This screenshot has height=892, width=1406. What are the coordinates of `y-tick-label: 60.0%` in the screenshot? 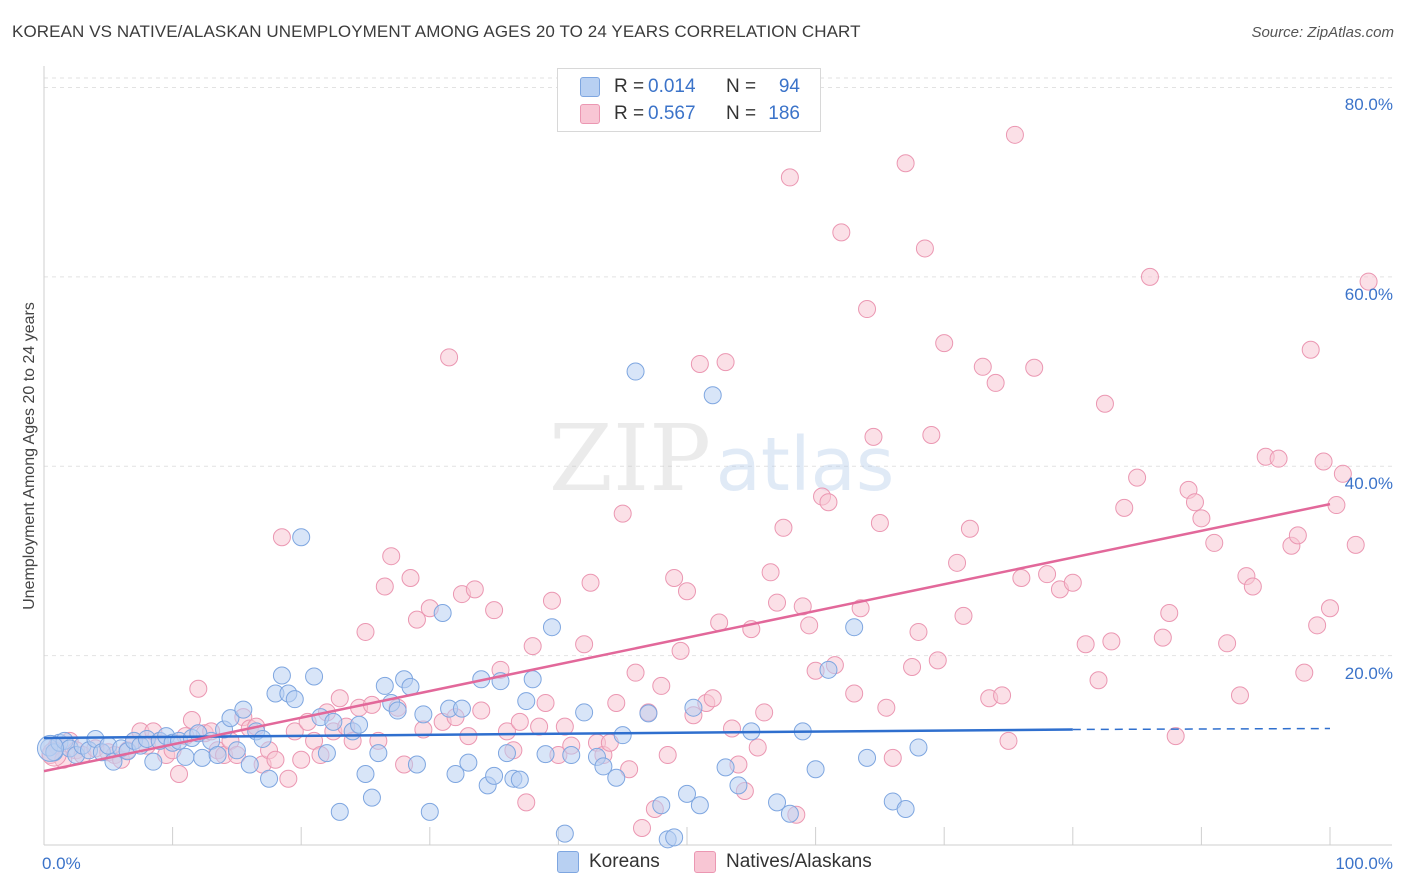 It's located at (1368, 294).